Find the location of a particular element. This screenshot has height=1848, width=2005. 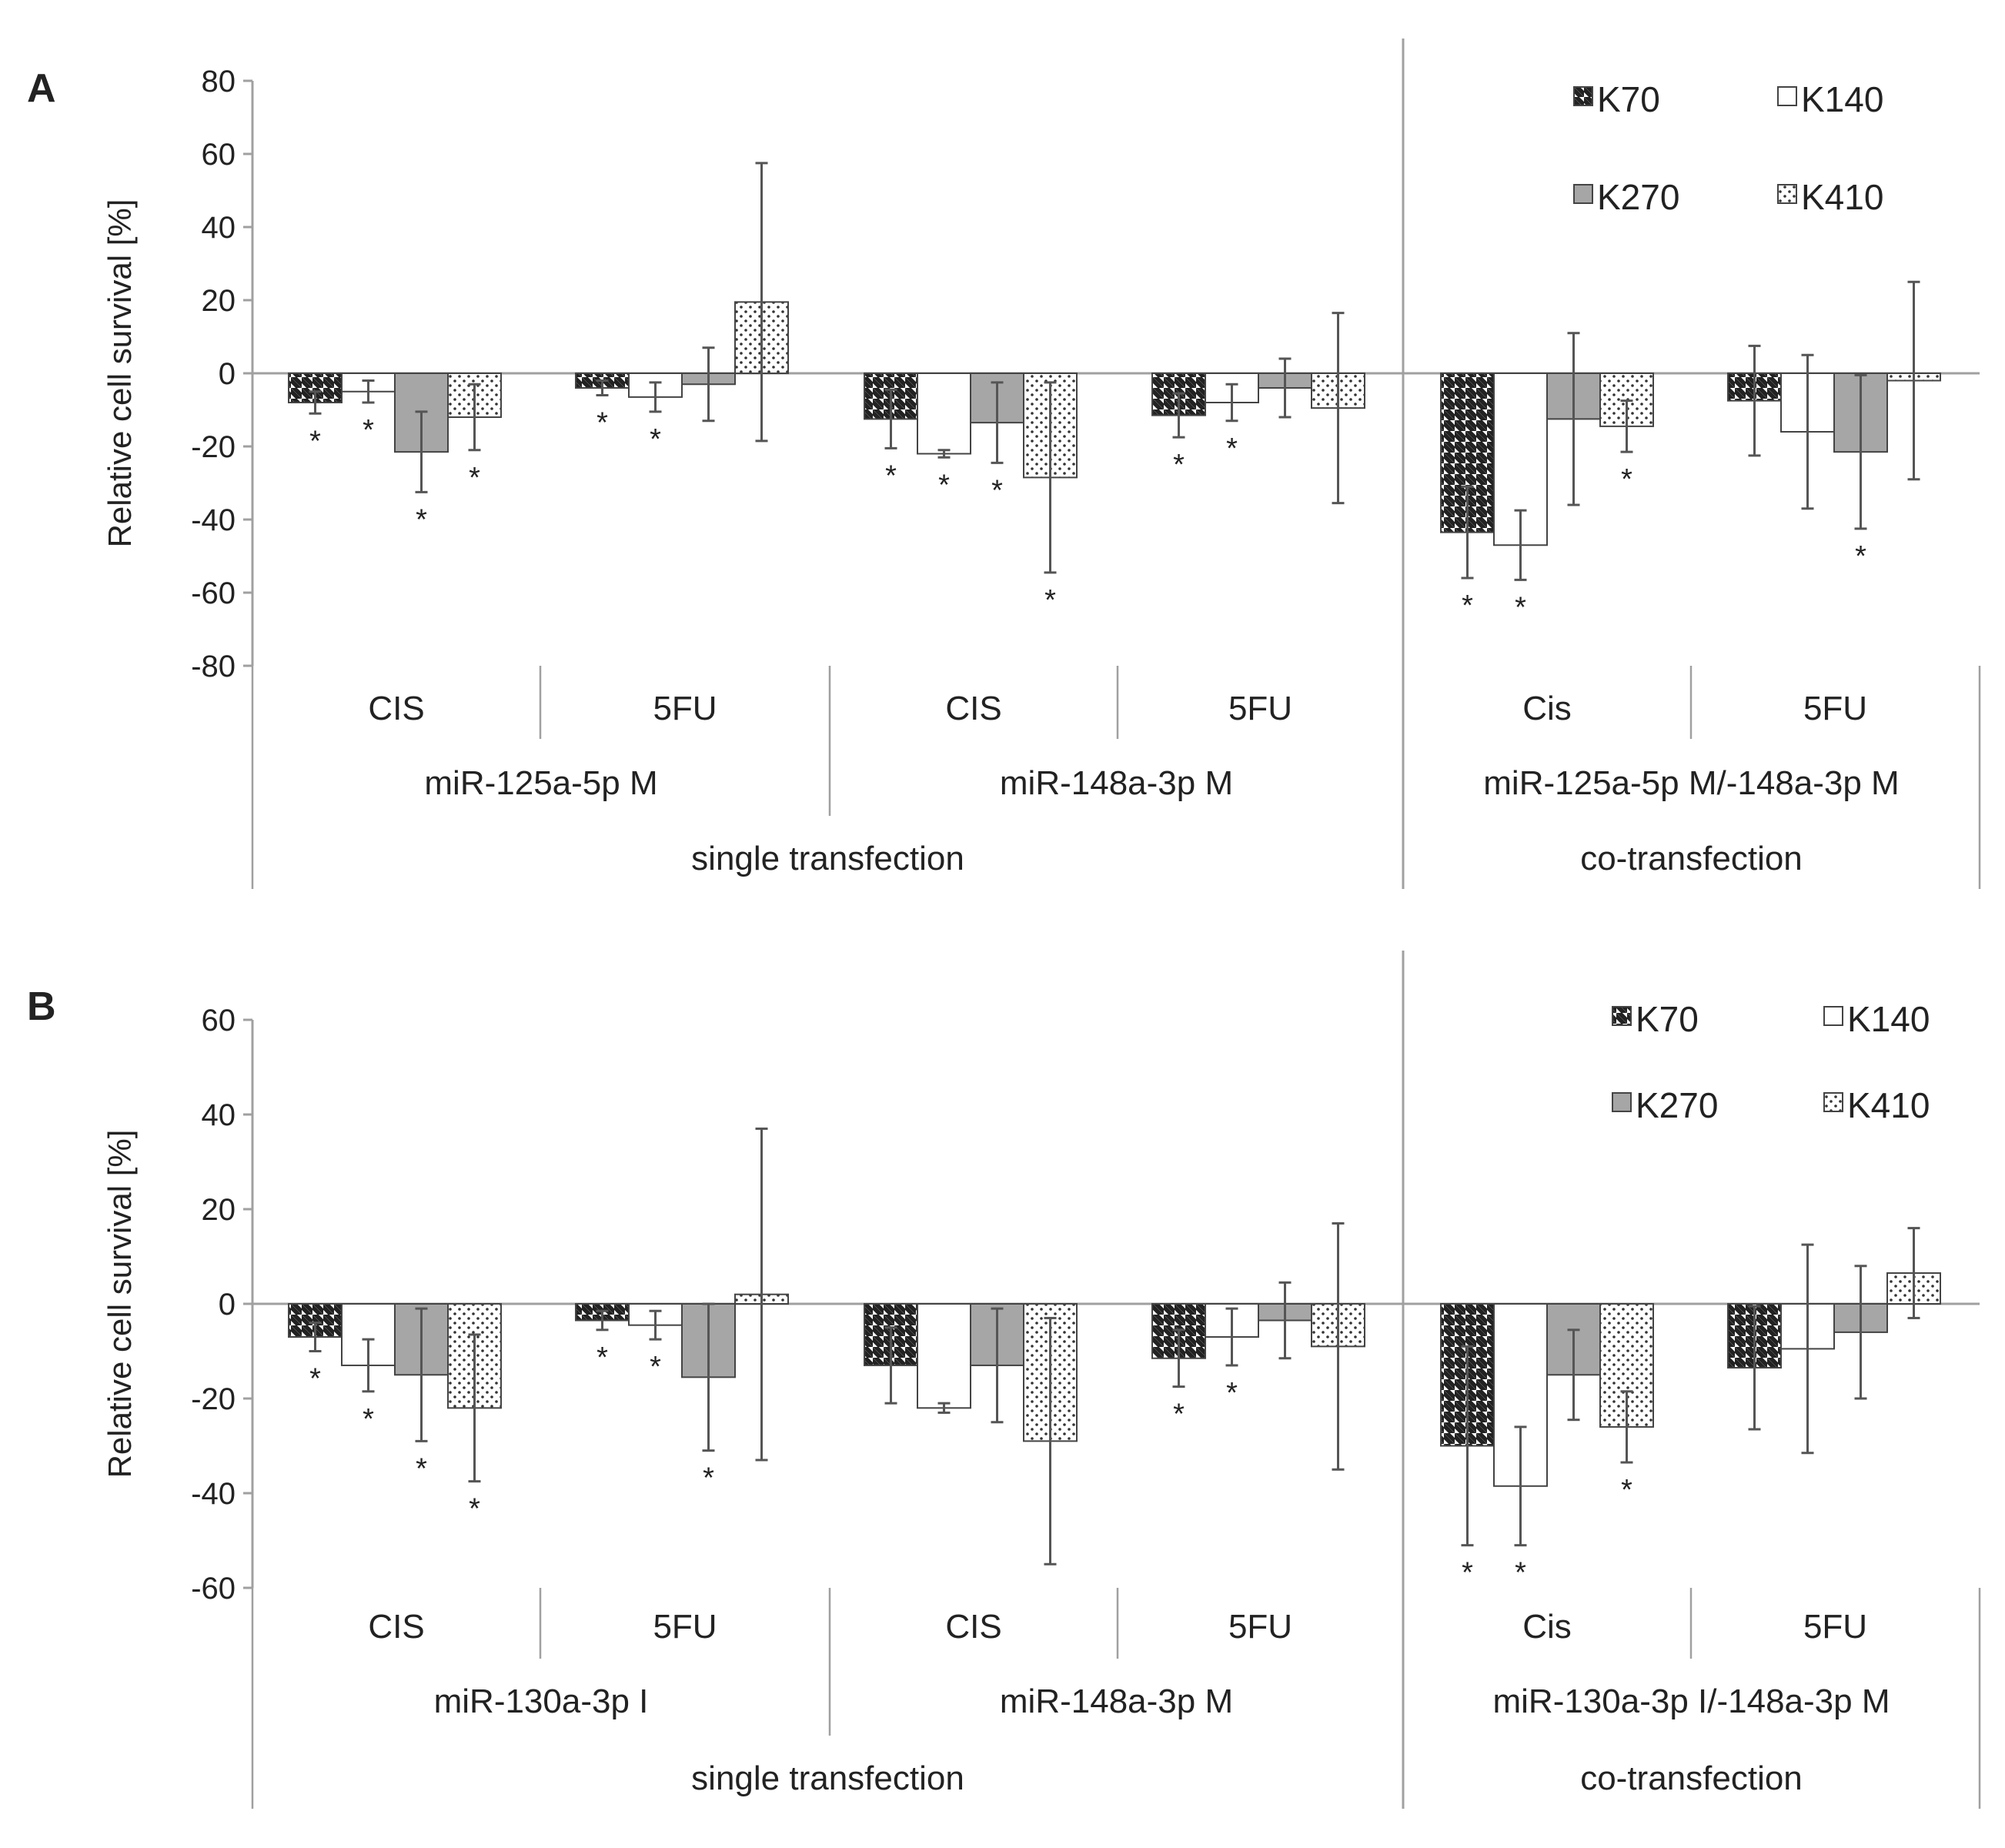

y-tick-label: 80 is located at coordinates (219, 82).